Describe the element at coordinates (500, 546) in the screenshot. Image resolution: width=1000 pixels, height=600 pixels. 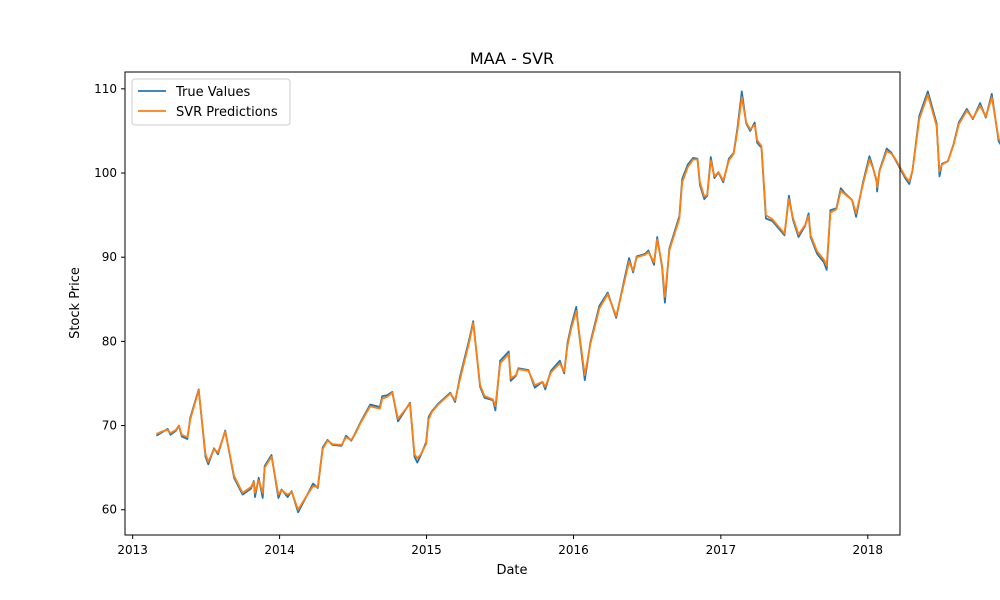
I see `x-axis: 2013 2014 2015 2016 2017 2018` at that location.